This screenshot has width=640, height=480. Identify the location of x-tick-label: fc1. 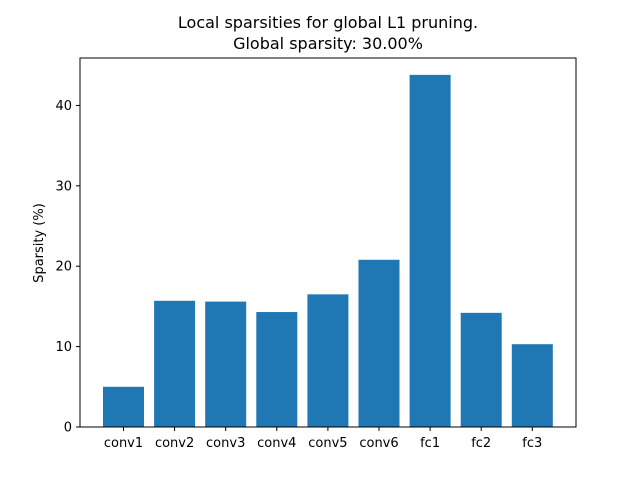
(430, 443).